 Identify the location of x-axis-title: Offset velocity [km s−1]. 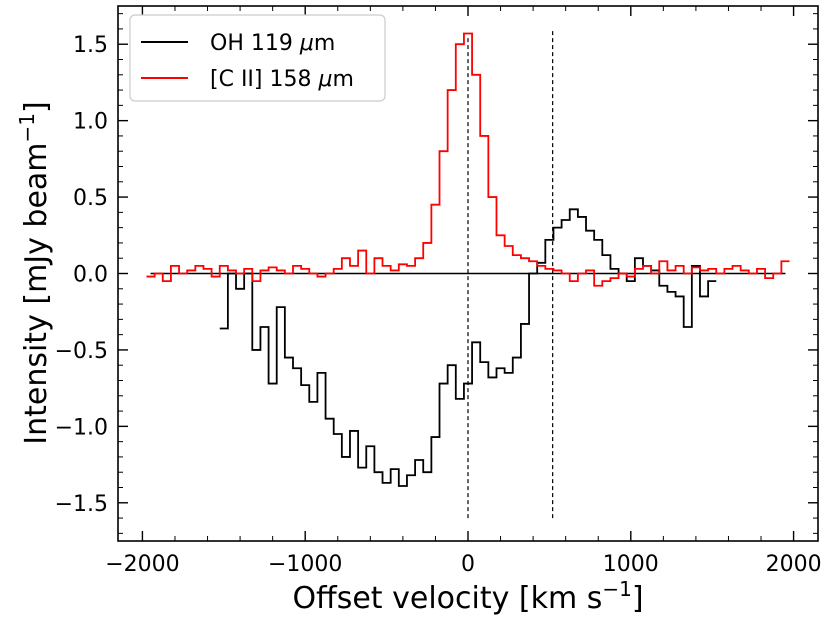
(467, 596).